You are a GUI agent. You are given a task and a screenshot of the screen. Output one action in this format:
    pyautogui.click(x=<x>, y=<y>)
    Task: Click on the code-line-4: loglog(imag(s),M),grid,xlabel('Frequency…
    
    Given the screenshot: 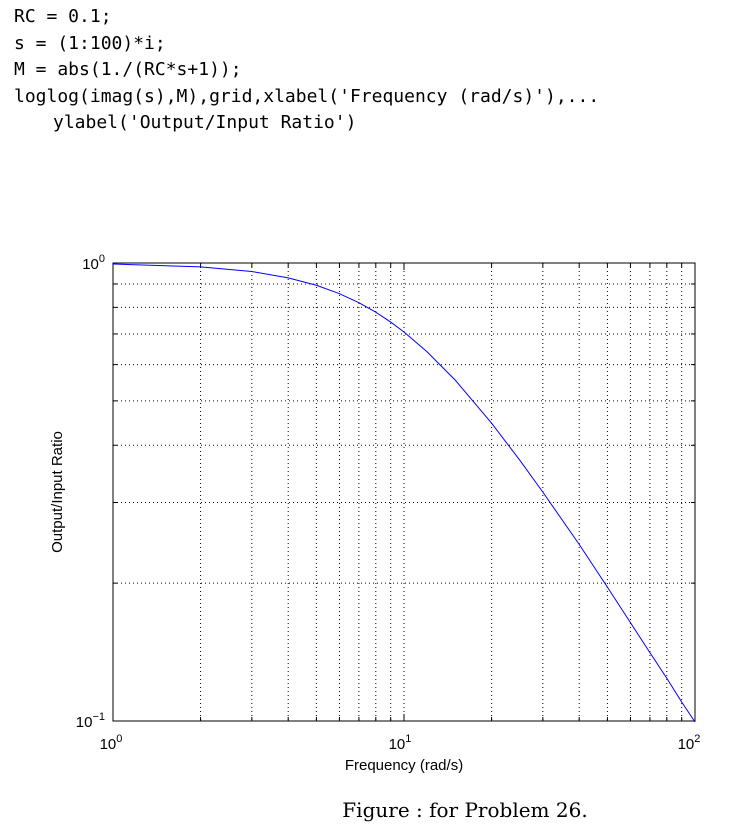 What is the action you would take?
    pyautogui.click(x=307, y=96)
    